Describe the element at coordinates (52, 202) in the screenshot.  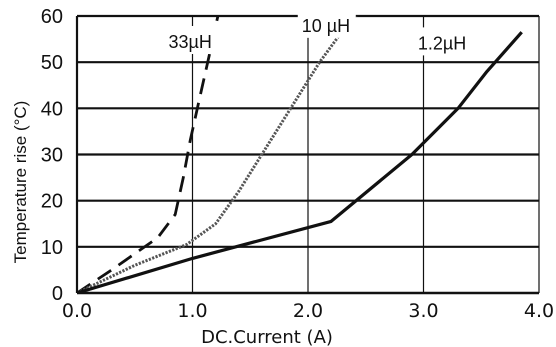
I see `y-tick-20: 20` at that location.